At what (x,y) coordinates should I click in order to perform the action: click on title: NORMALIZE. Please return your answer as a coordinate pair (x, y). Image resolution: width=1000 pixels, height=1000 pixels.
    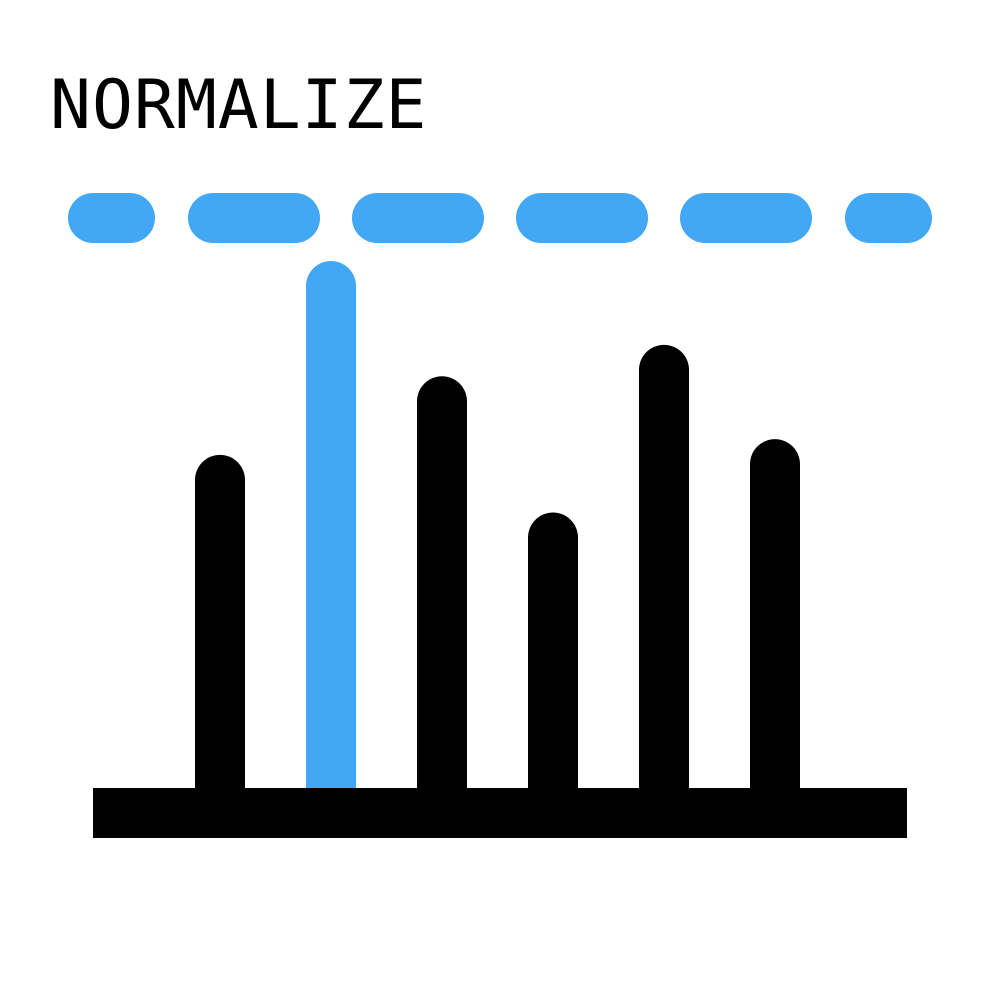
    Looking at the image, I should click on (239, 105).